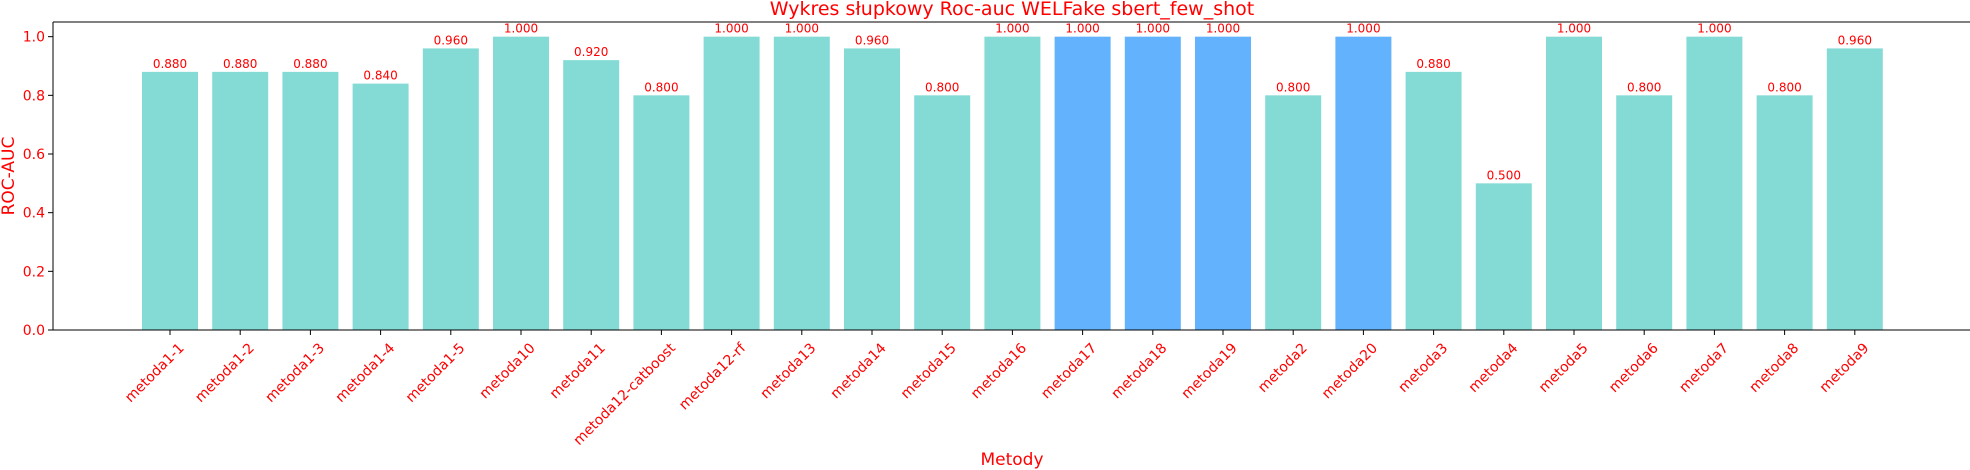  Describe the element at coordinates (296, 373) in the screenshot. I see `x-tick-label: metoda1-3` at that location.